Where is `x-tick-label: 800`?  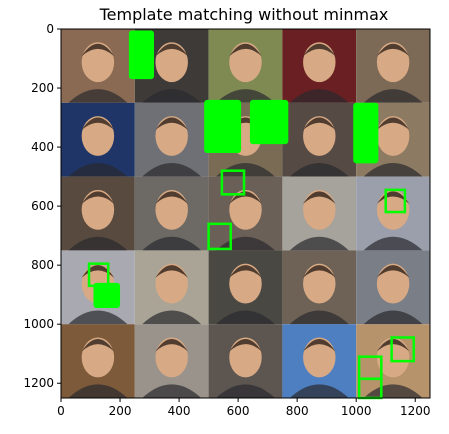
x-tick-label: 800 is located at coordinates (297, 411).